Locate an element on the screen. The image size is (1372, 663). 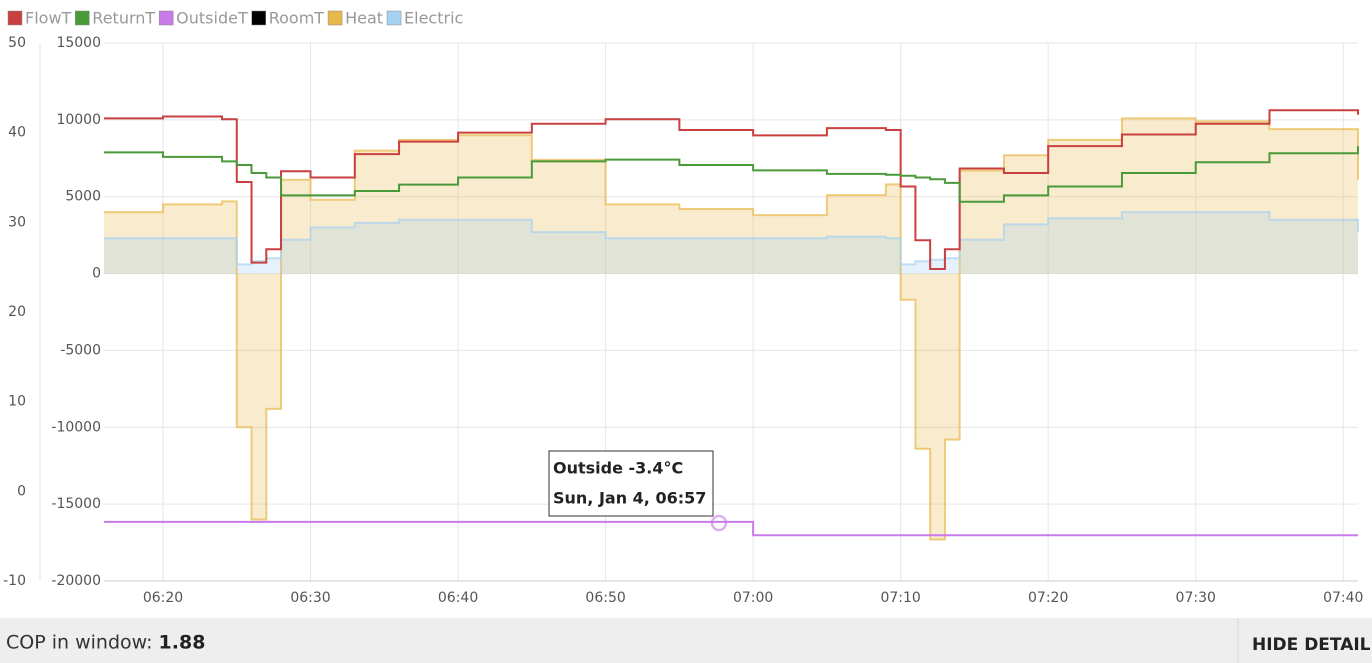
y2-tick-label: -10000 is located at coordinates (76, 427).